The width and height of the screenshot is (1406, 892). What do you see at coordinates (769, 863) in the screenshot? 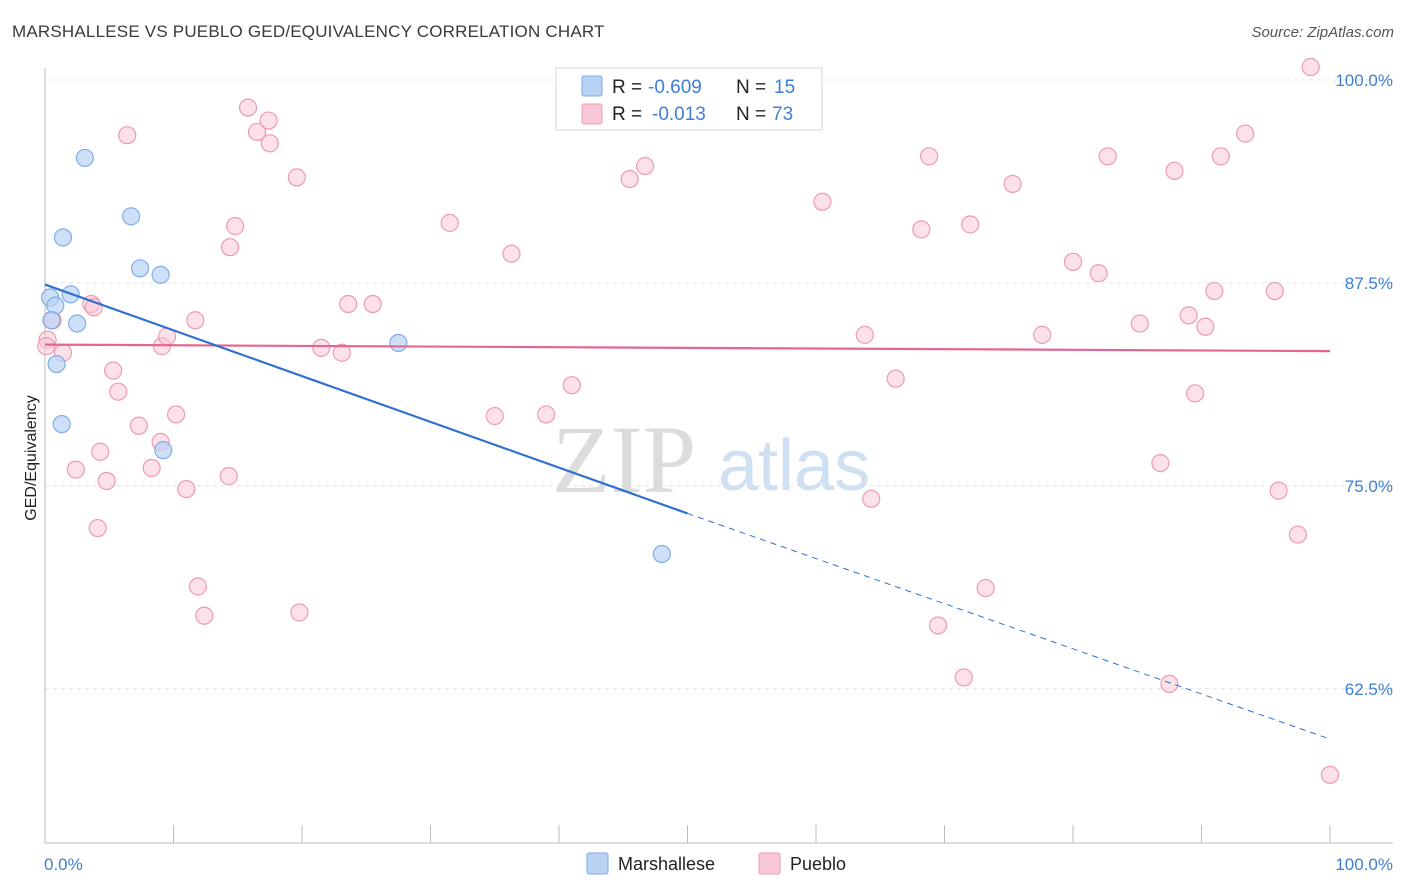
I see `bottom-swatch-pueblo` at bounding box center [769, 863].